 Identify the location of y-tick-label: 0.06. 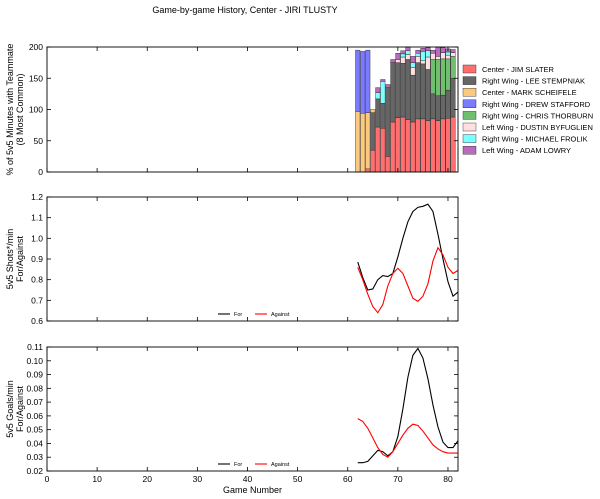
(34, 416).